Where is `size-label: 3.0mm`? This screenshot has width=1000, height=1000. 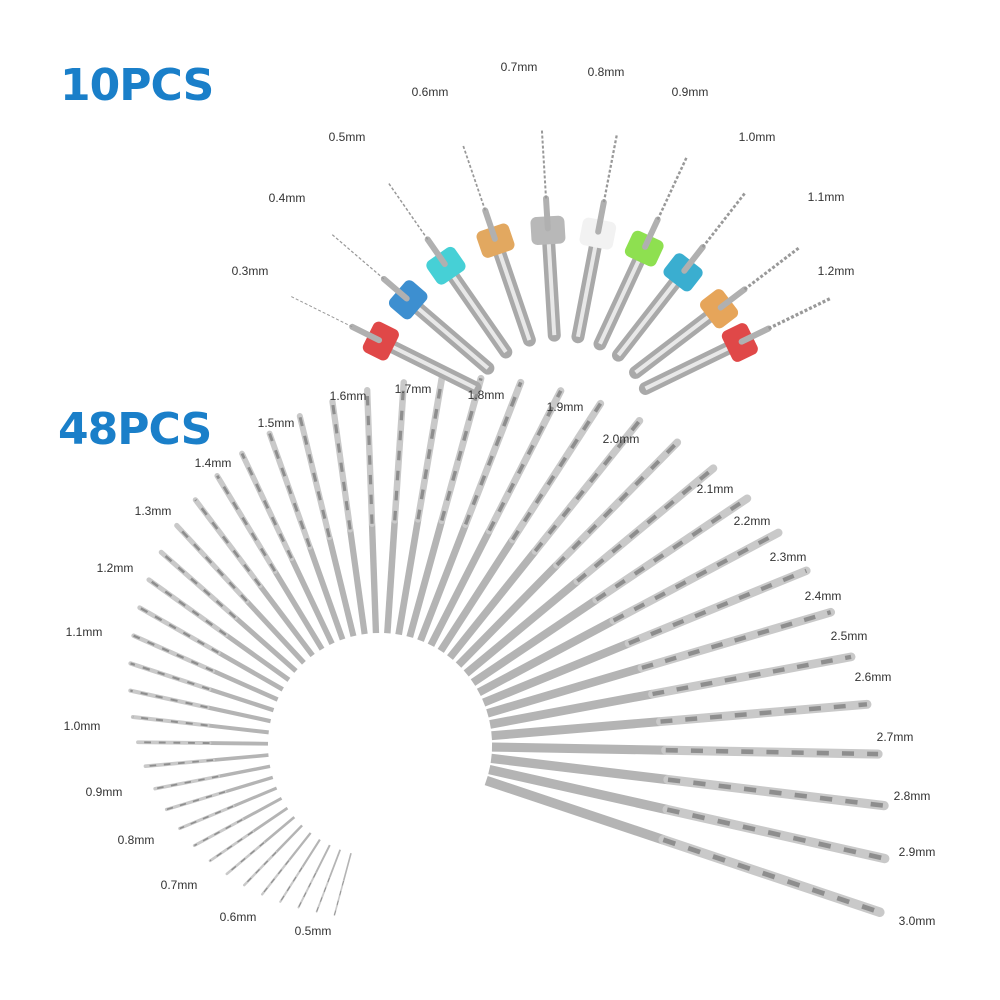 size-label: 3.0mm is located at coordinates (917, 921).